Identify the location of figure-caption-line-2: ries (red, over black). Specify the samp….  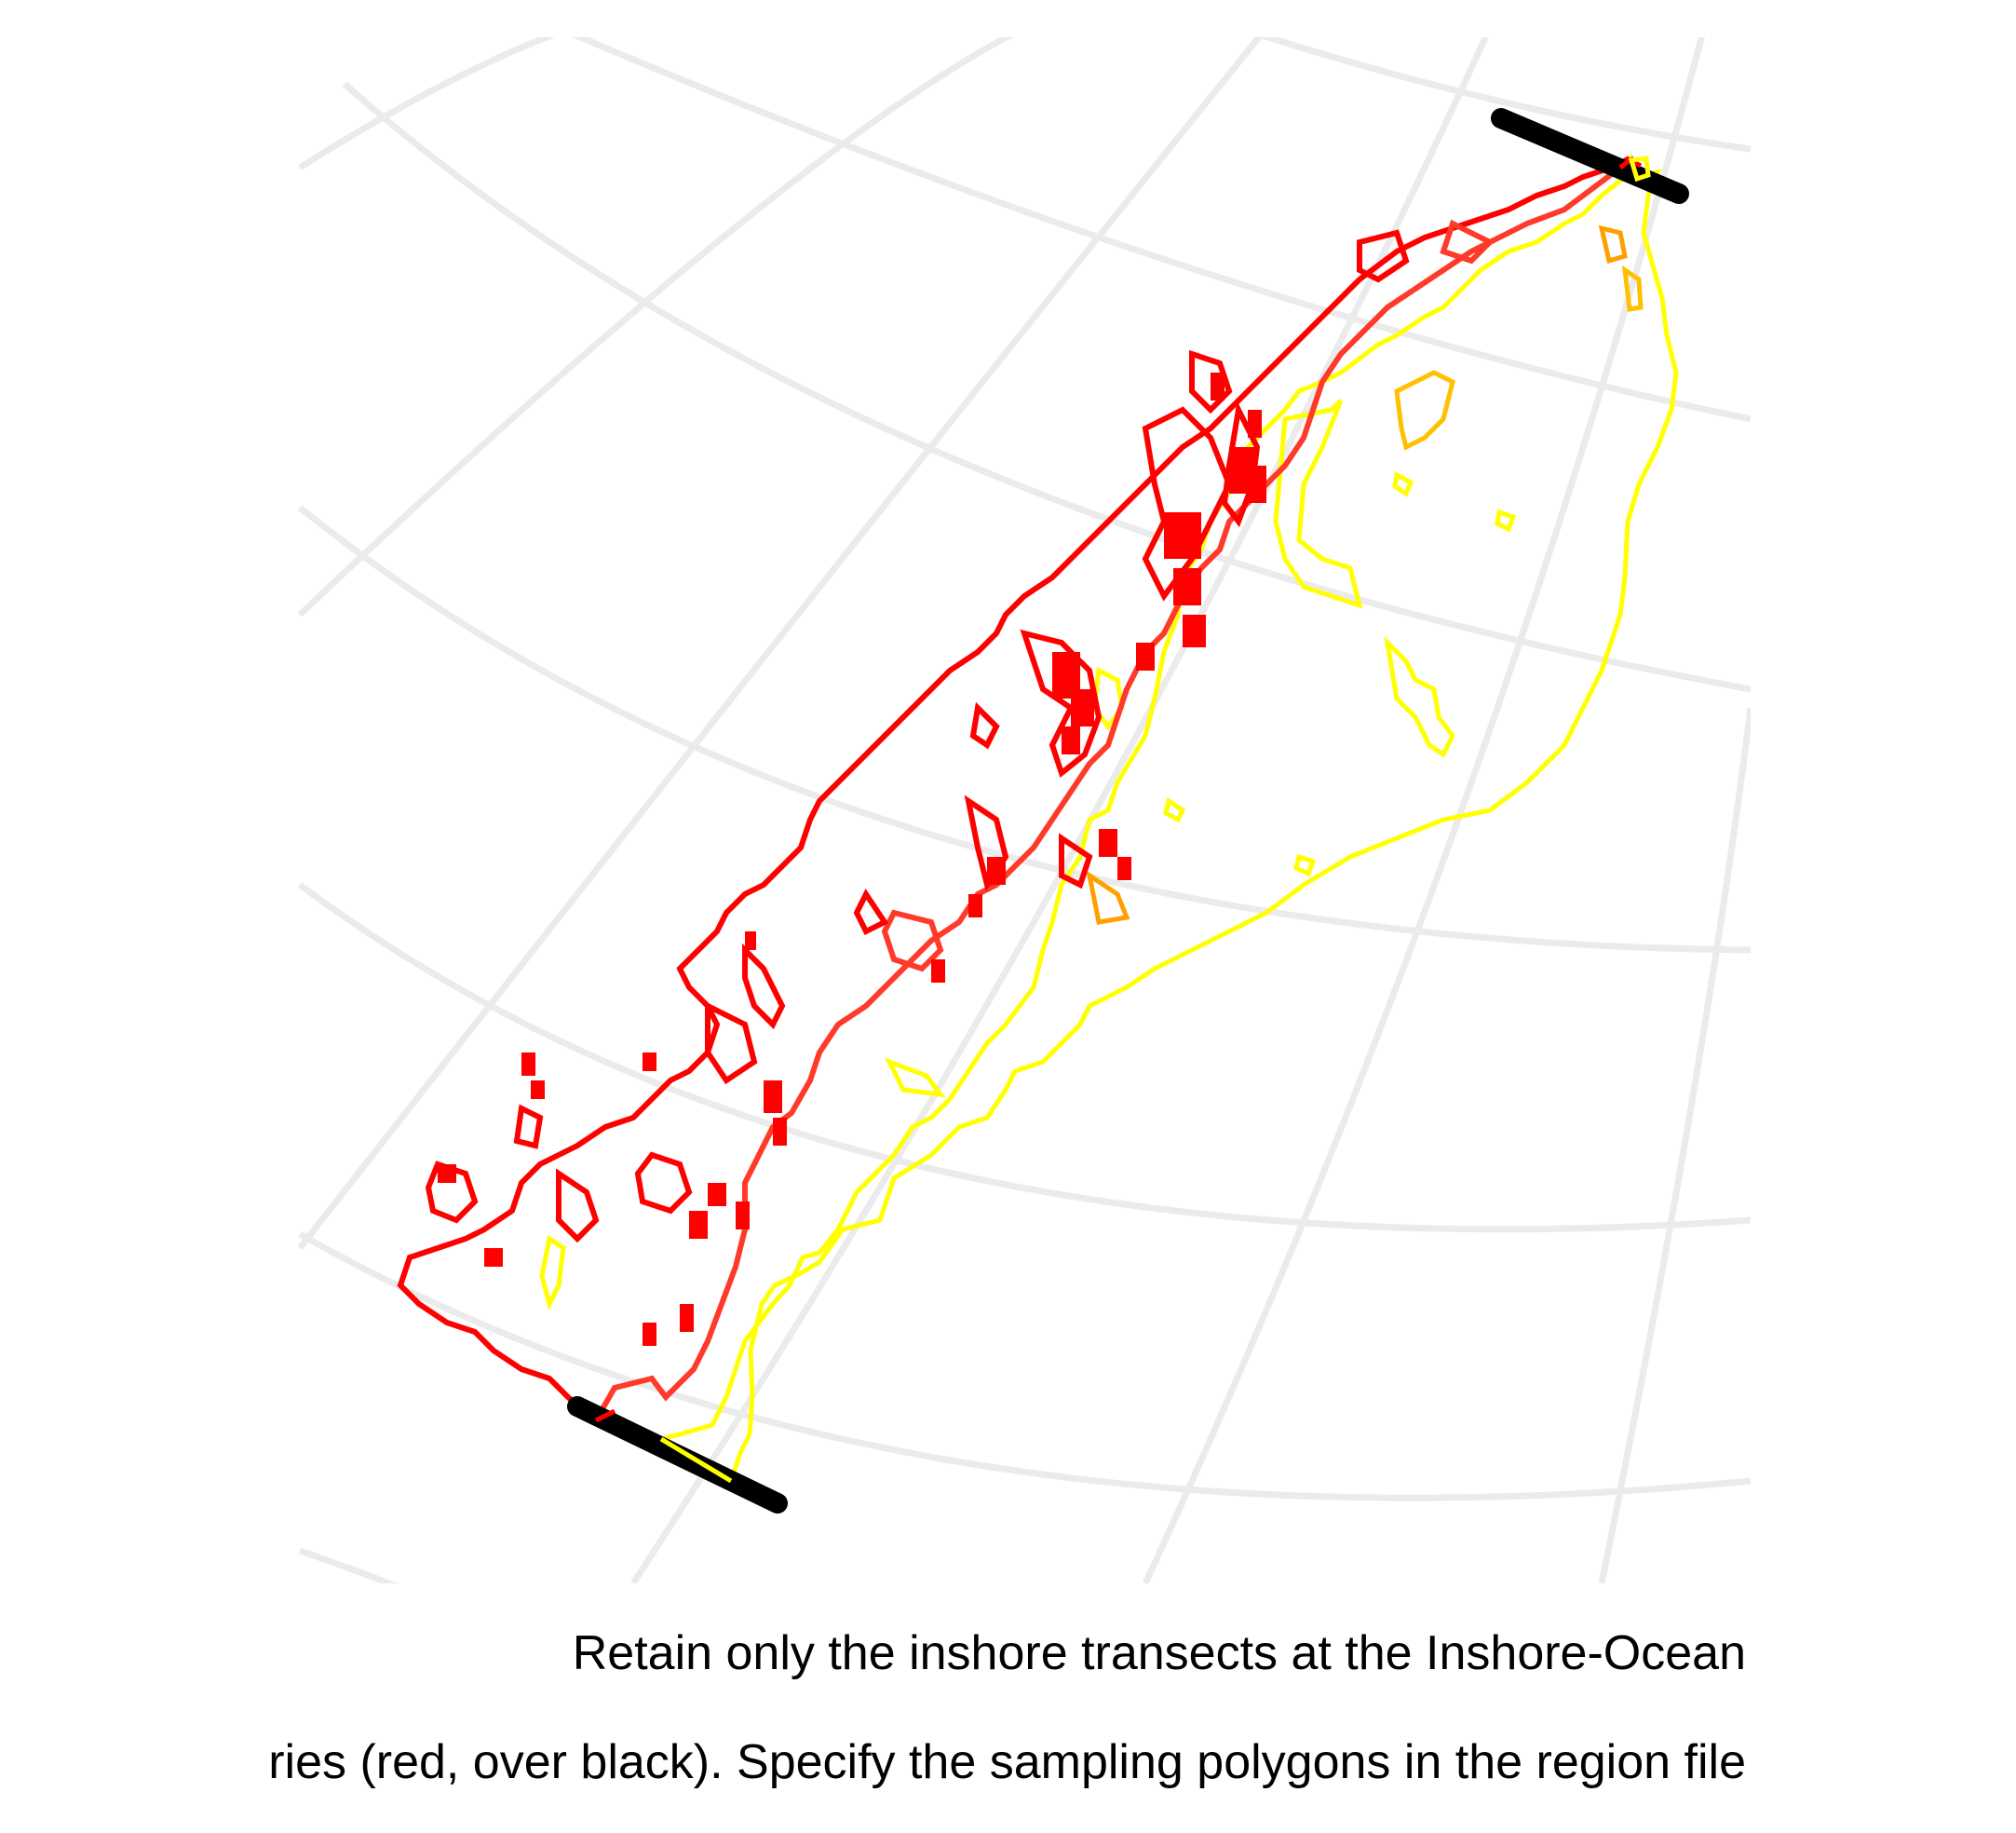
(1007, 1762).